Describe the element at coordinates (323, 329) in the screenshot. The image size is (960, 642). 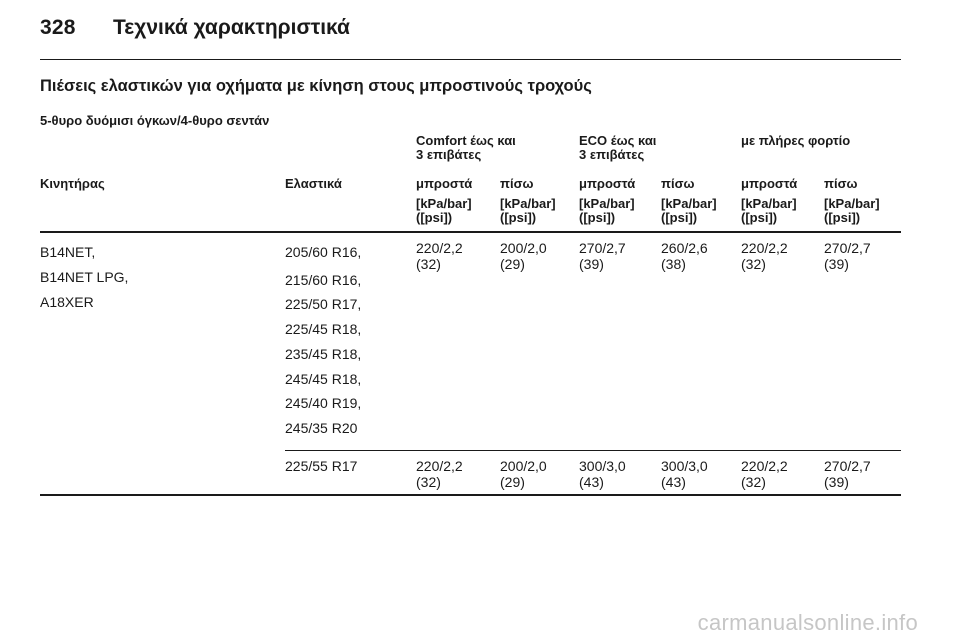
I see `tyre-size: 225/45 R18,` at that location.